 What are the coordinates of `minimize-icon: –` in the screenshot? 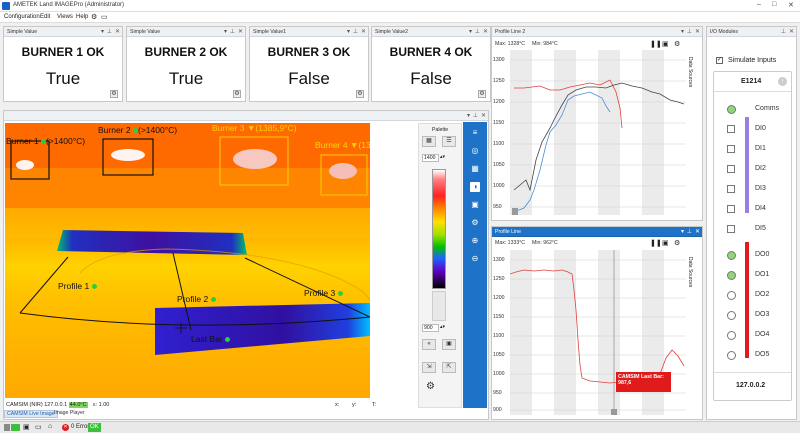 It's located at (759, 4).